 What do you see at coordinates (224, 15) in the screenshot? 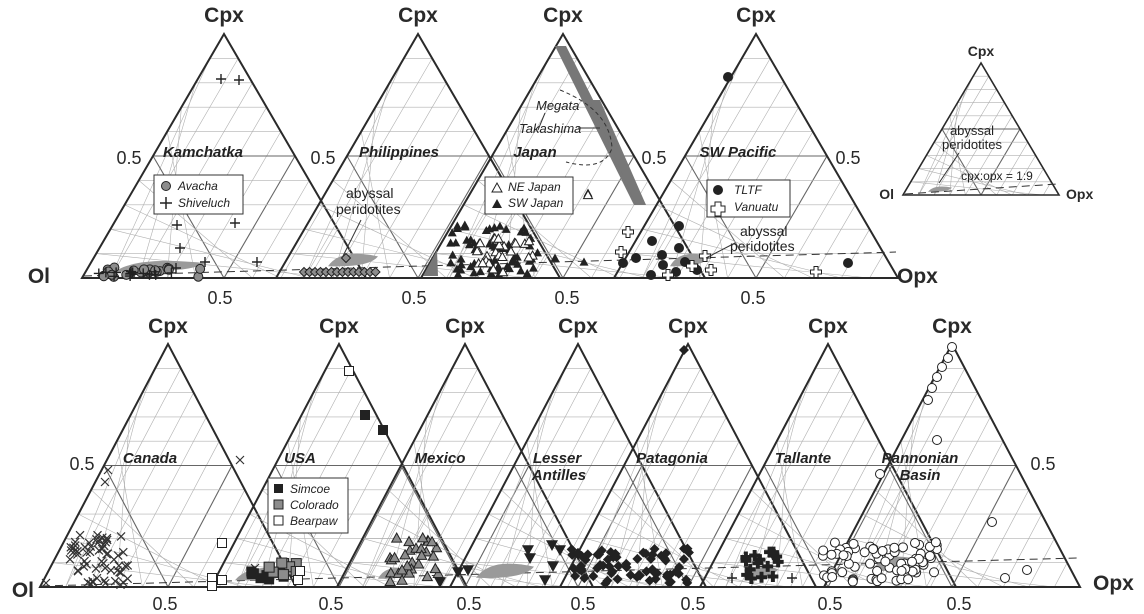
I see `cpx-apex-label-top-1: Cpx` at bounding box center [224, 15].